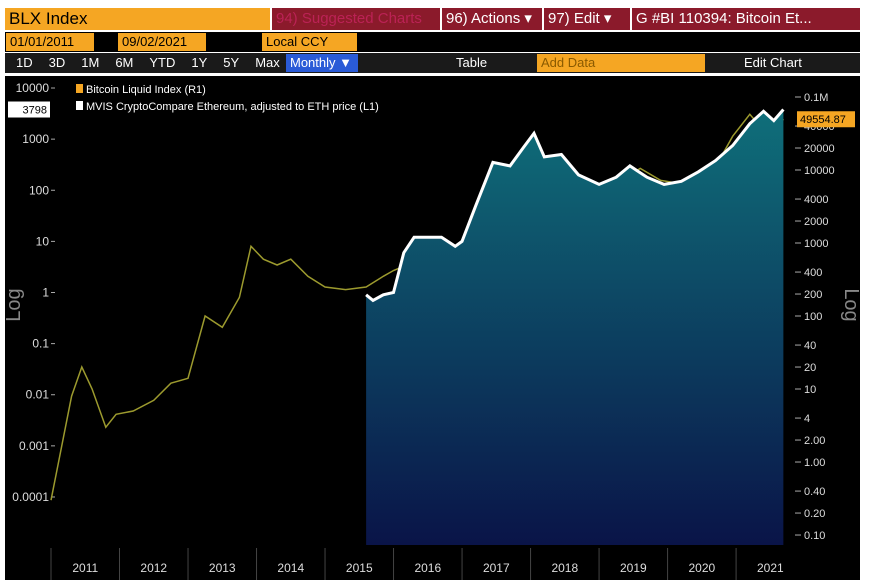 The width and height of the screenshot is (870, 588). I want to click on x-tick-label: 2014, so click(290, 568).